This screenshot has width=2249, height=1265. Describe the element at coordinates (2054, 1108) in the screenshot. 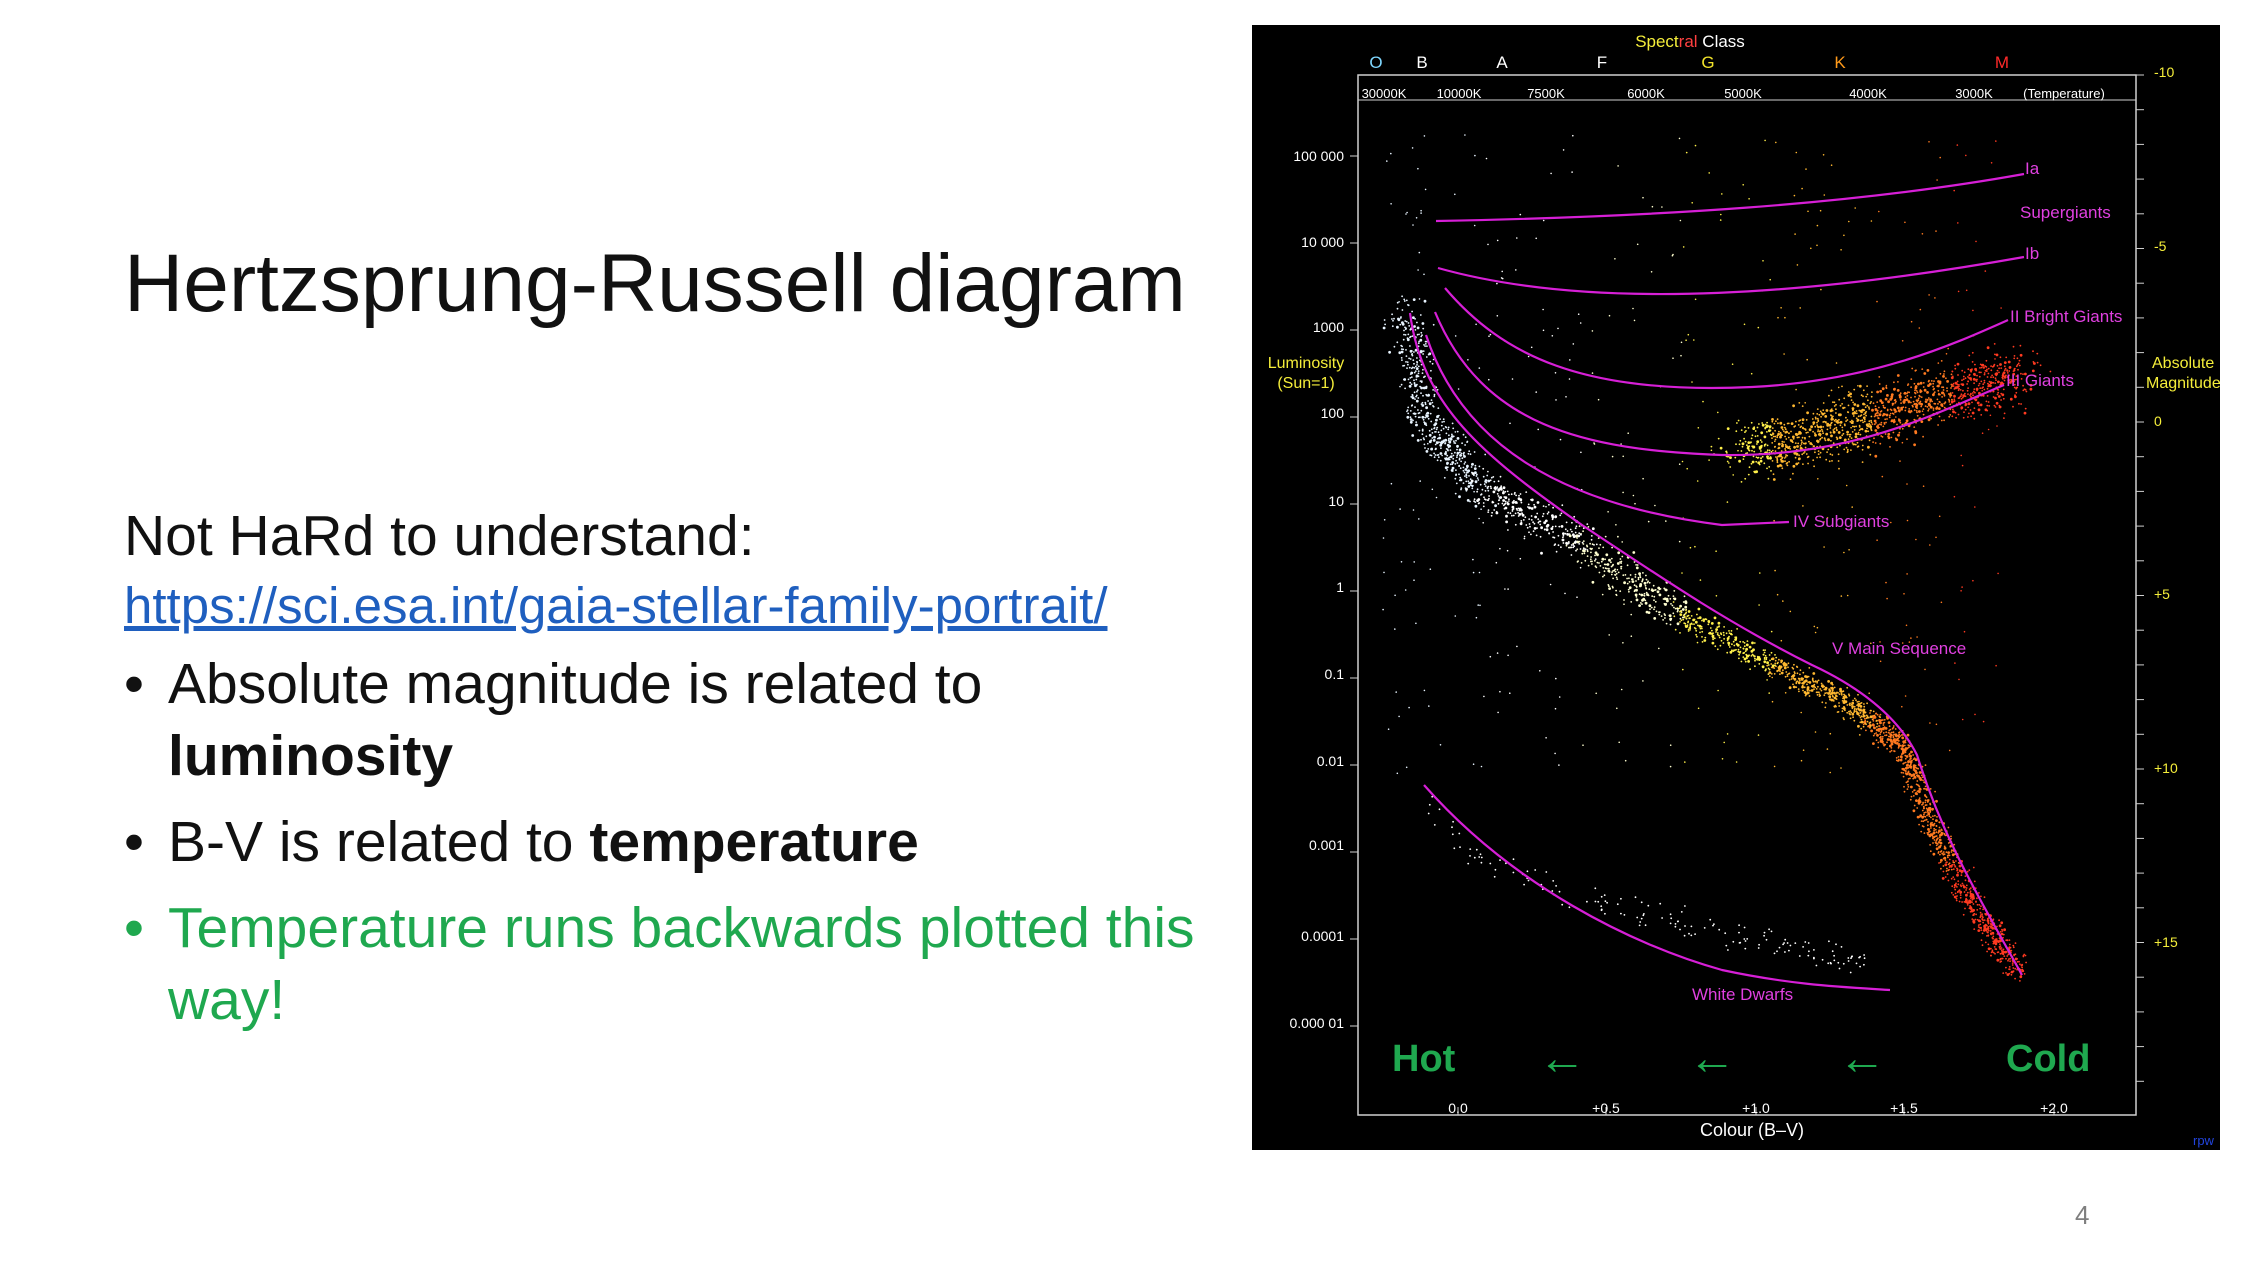

I see `bv-tick: +2.0` at that location.